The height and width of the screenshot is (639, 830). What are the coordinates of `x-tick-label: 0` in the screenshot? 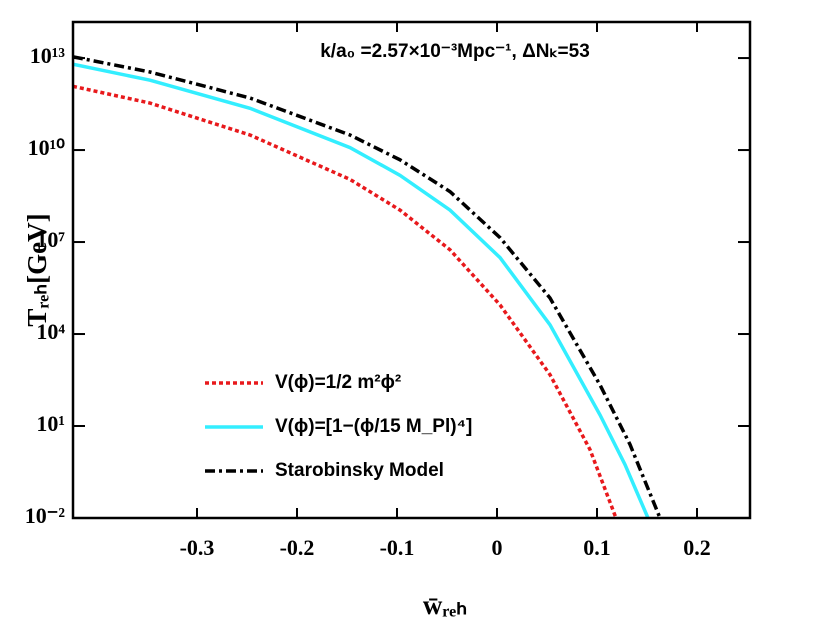 It's located at (497, 547).